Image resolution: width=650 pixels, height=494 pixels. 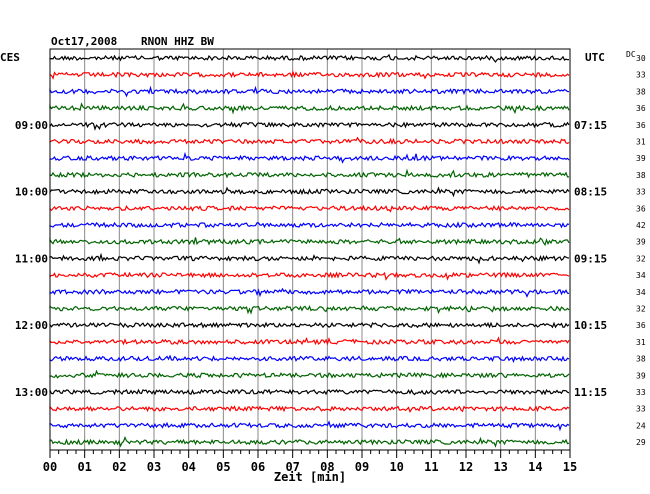 What do you see at coordinates (535, 467) in the screenshot?
I see `x-tick-label: 14` at bounding box center [535, 467].